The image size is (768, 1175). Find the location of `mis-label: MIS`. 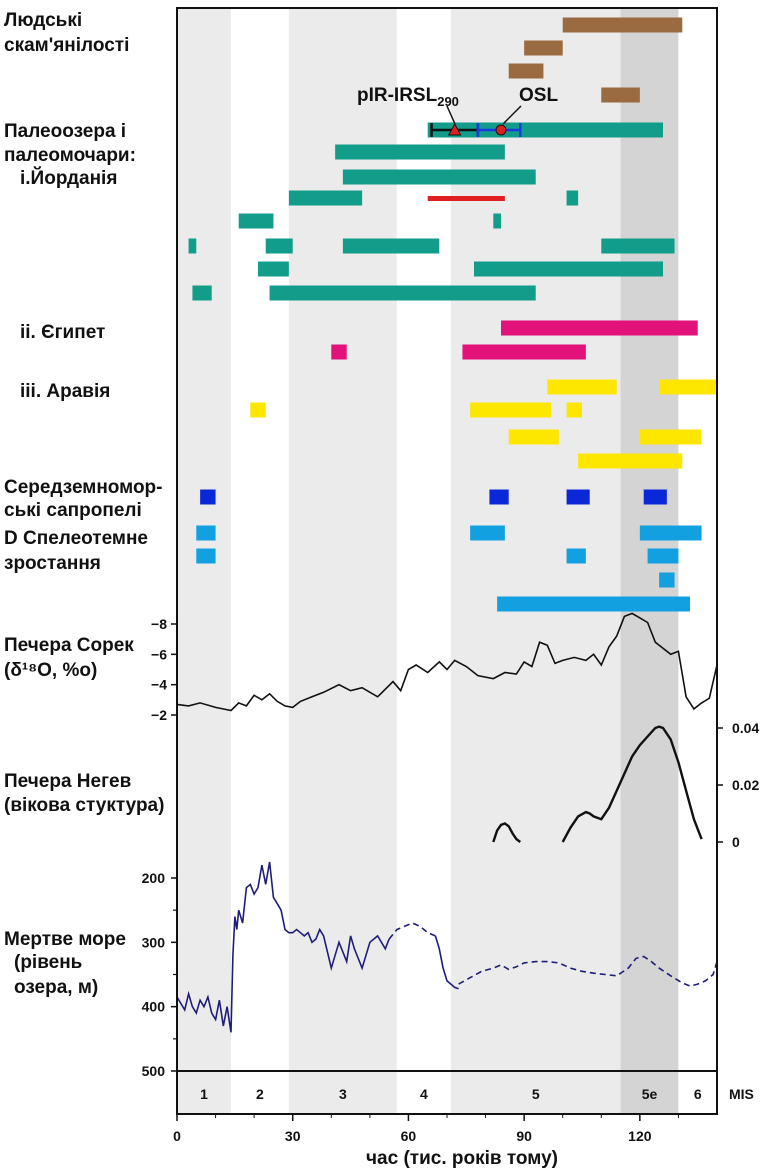

mis-label: MIS is located at coordinates (741, 1094).